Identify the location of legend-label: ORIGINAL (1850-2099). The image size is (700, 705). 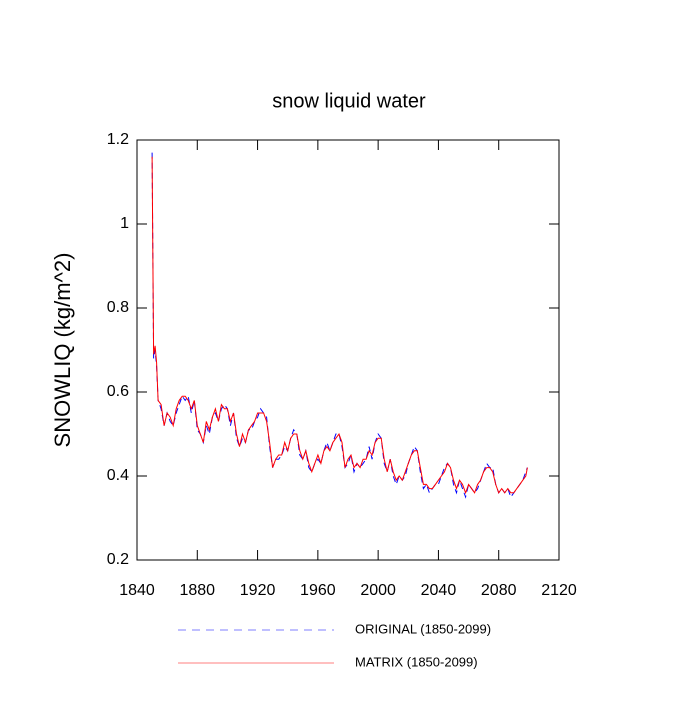
(423, 628).